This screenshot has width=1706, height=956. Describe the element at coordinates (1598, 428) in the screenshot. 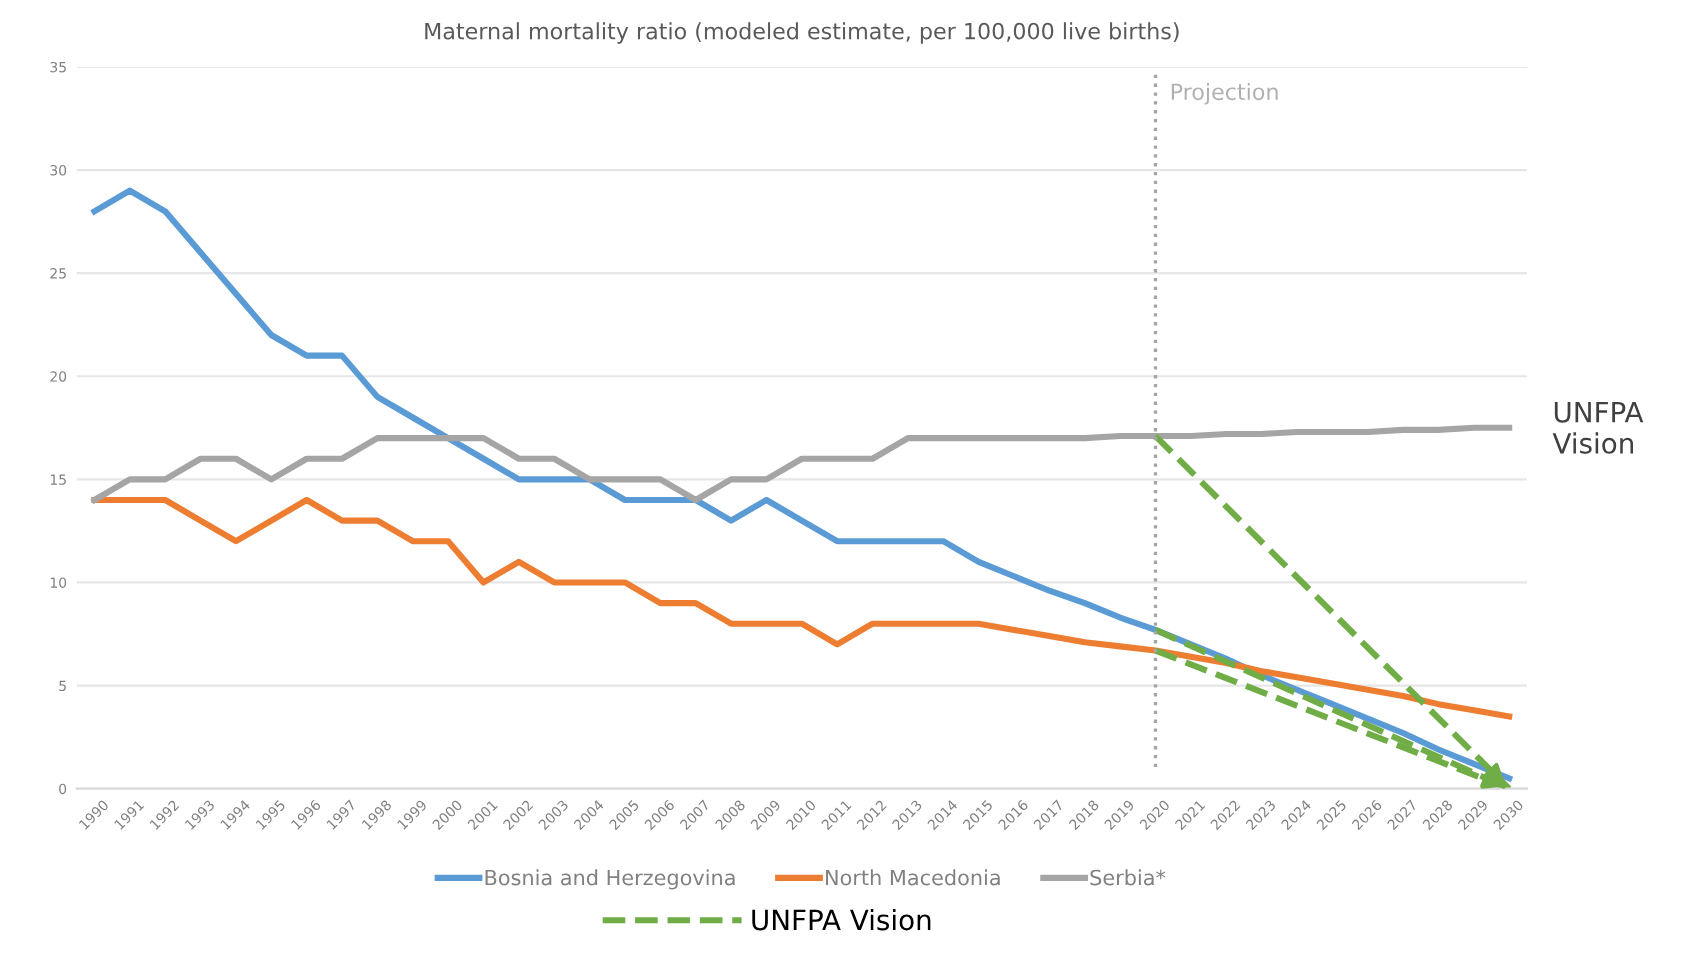

I see `text: UNFPA Vision` at that location.